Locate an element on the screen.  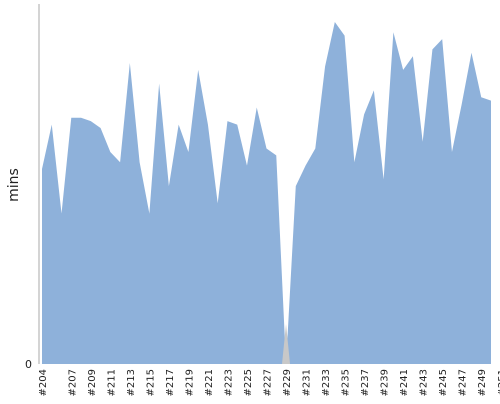
x-tick-label: #235 is located at coordinates (346, 382).